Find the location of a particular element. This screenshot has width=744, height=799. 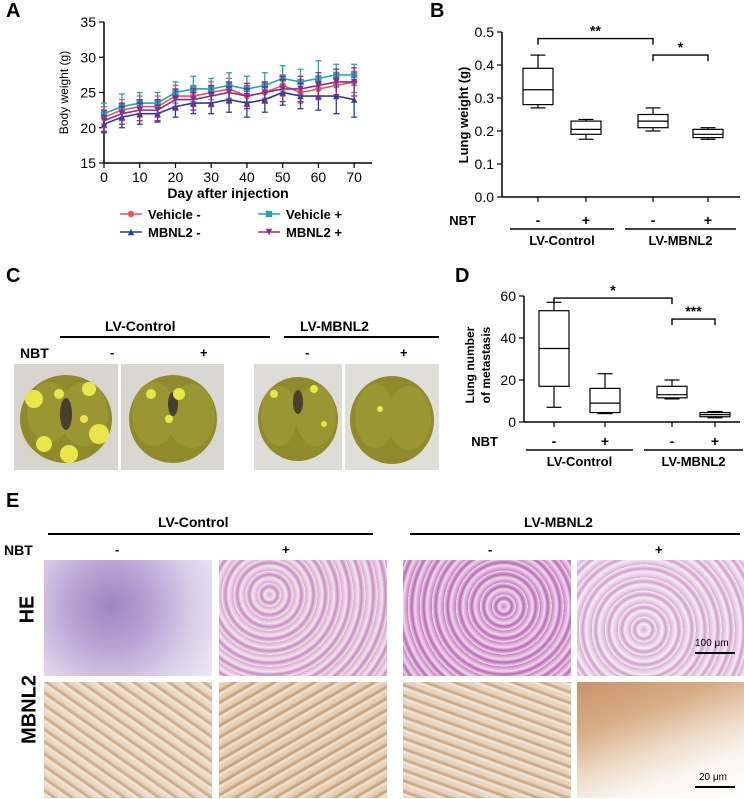

panel-c-sign-2: + is located at coordinates (204, 352).